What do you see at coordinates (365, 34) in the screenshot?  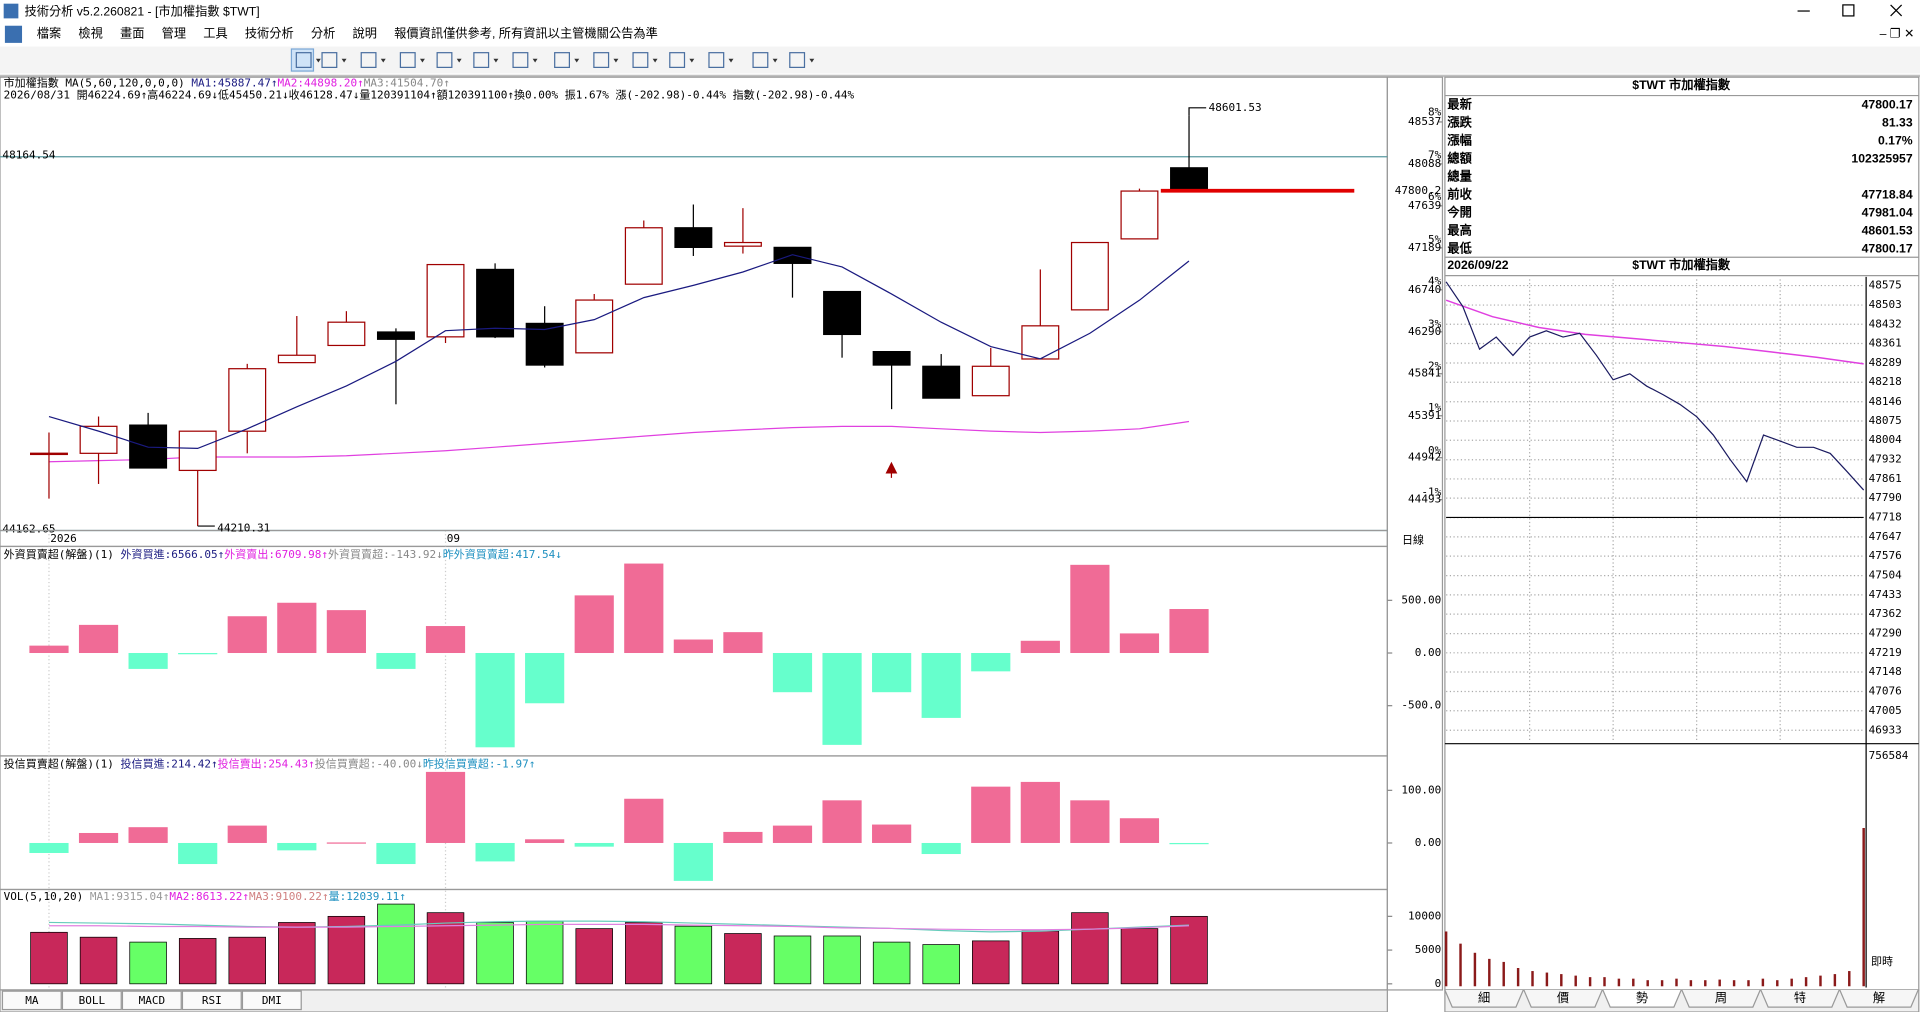 I see `menu-item: 說明` at bounding box center [365, 34].